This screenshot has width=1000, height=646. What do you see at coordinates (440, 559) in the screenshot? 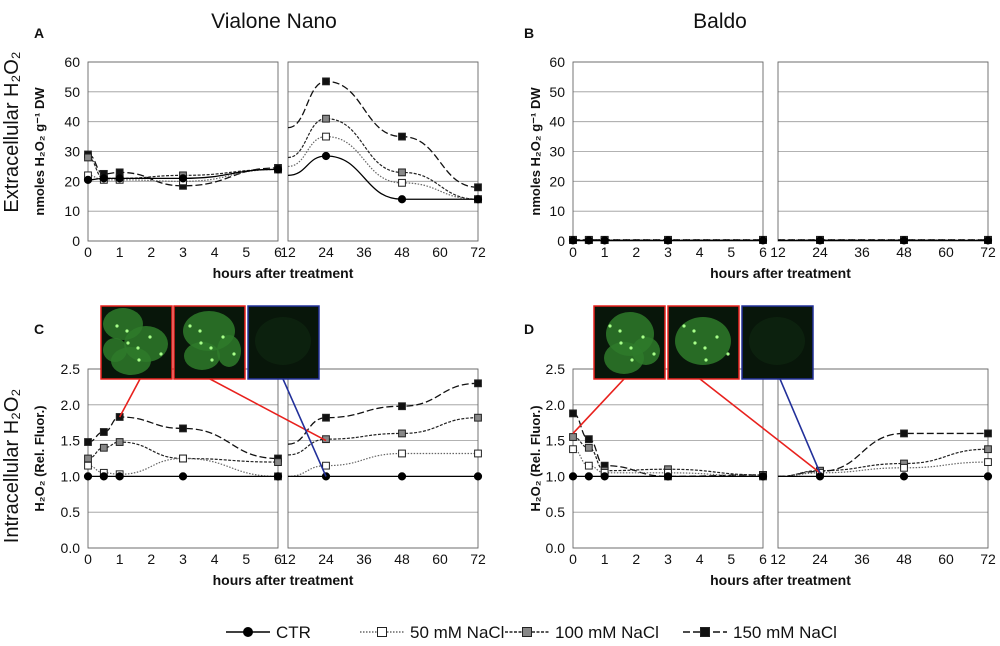
I see `x-tick-label: 60` at bounding box center [440, 559].